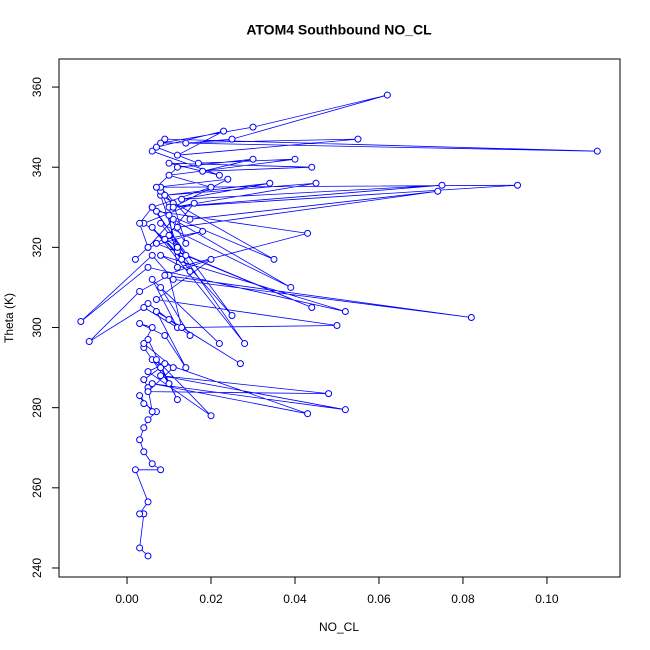 The width and height of the screenshot is (650, 650). Describe the element at coordinates (37, 407) in the screenshot. I see `y-tick-label: 280` at that location.